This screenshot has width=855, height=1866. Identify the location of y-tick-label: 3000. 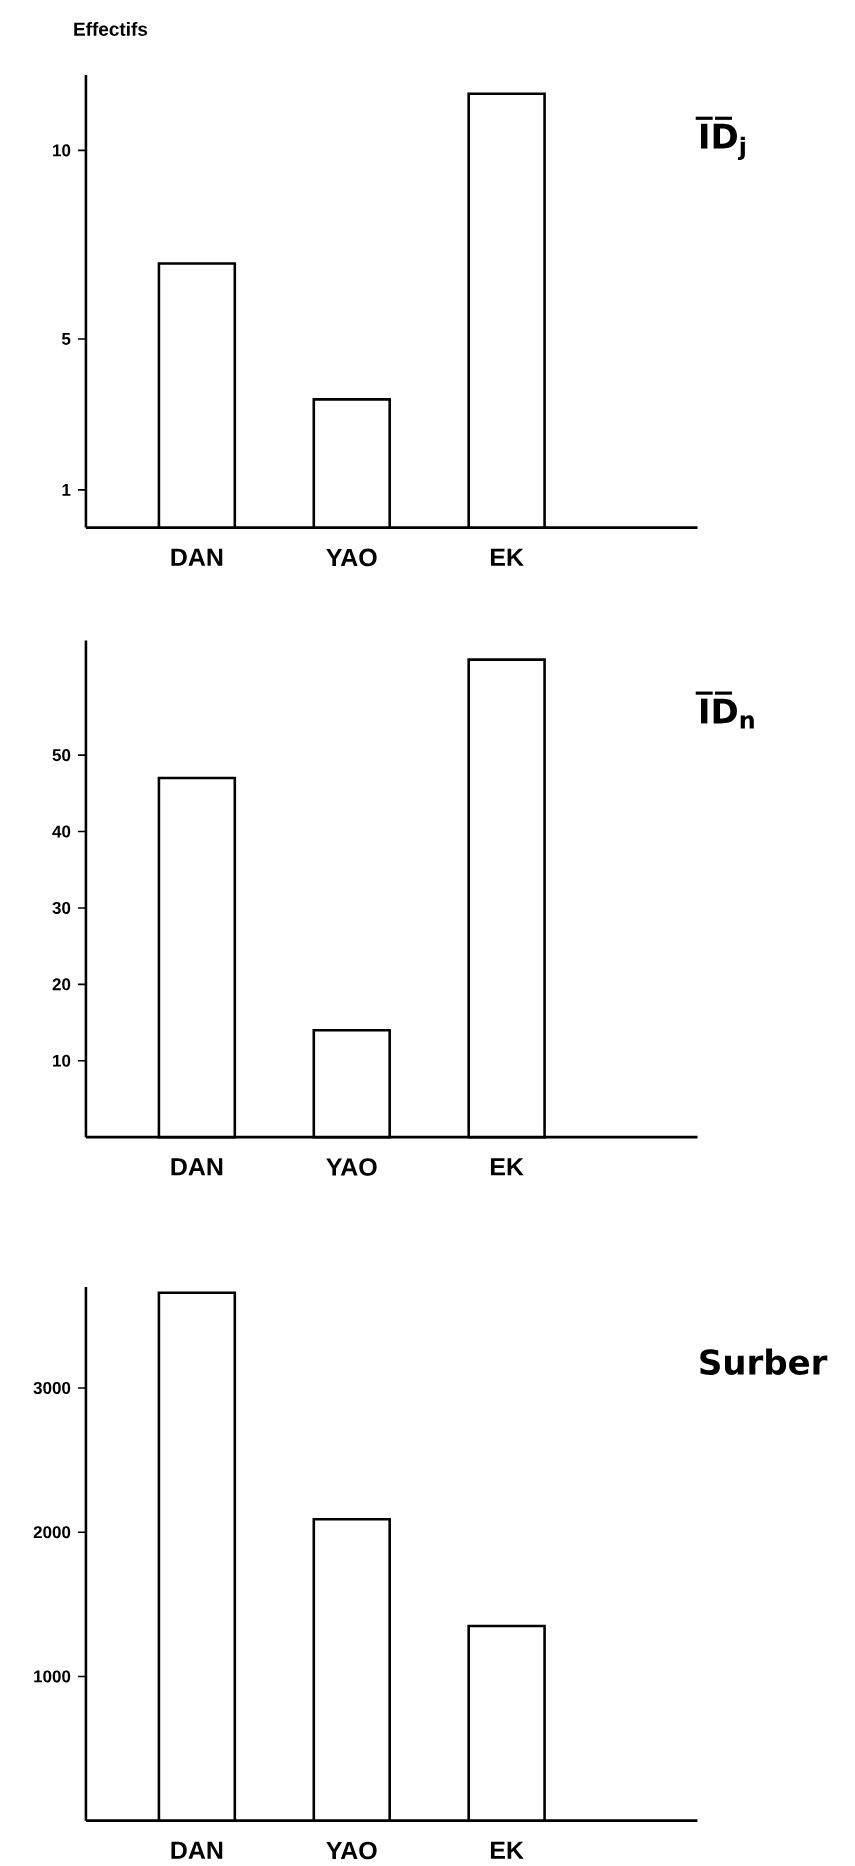
(52, 1388).